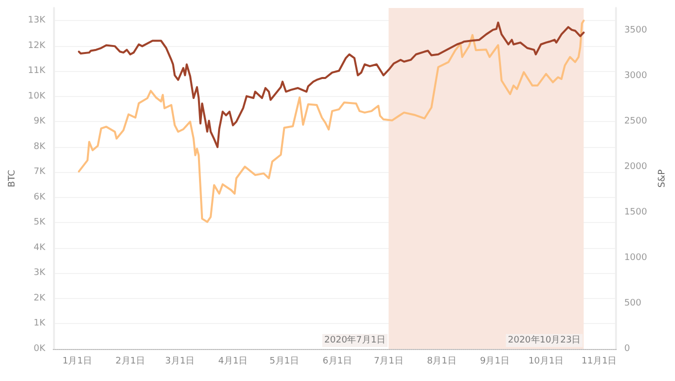  What do you see at coordinates (636, 31) in the screenshot?
I see `y2-tick-label: 3500` at bounding box center [636, 31].